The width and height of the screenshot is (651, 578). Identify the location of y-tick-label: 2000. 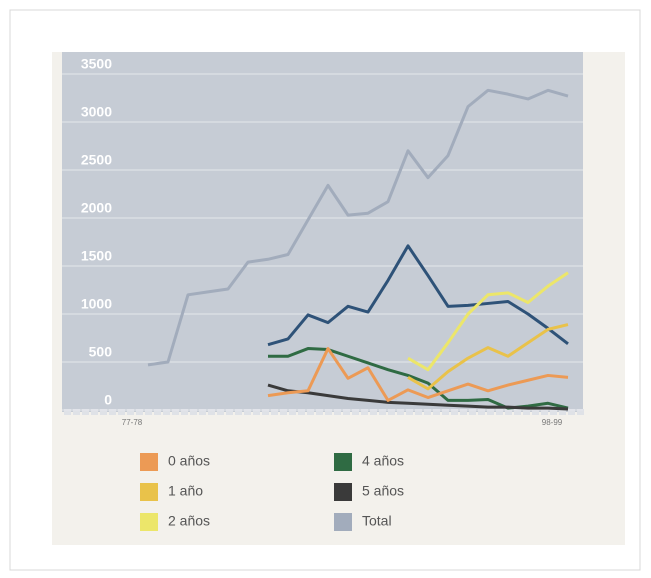
(96, 208).